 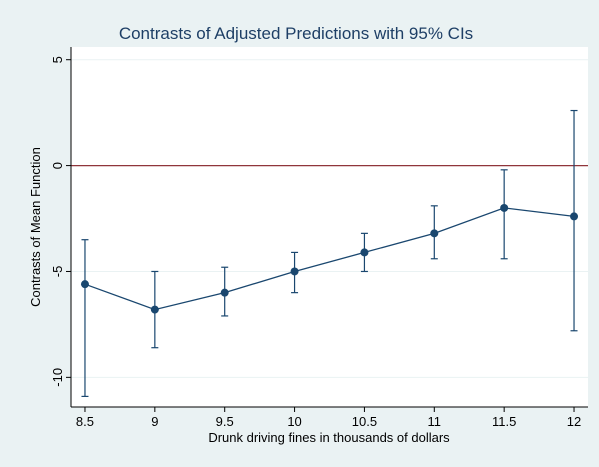 I want to click on x-tick-label: 9, so click(x=154, y=421).